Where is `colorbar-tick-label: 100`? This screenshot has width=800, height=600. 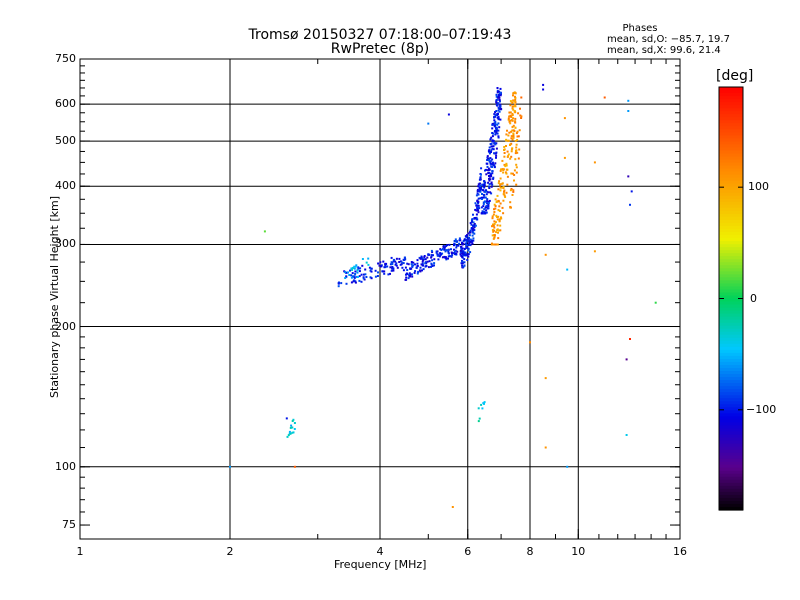 colorbar-tick-label: 100 is located at coordinates (758, 187).